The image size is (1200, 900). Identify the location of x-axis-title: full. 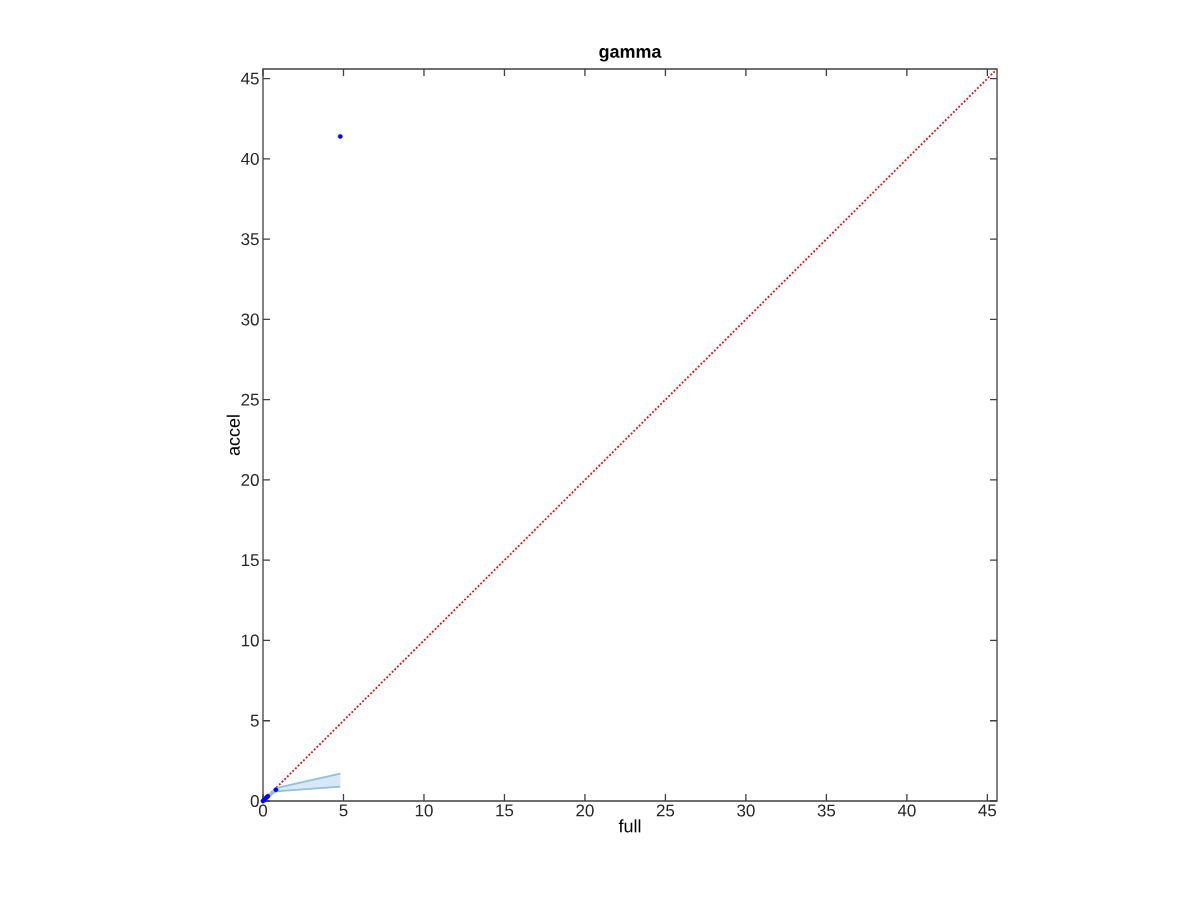
(629, 826).